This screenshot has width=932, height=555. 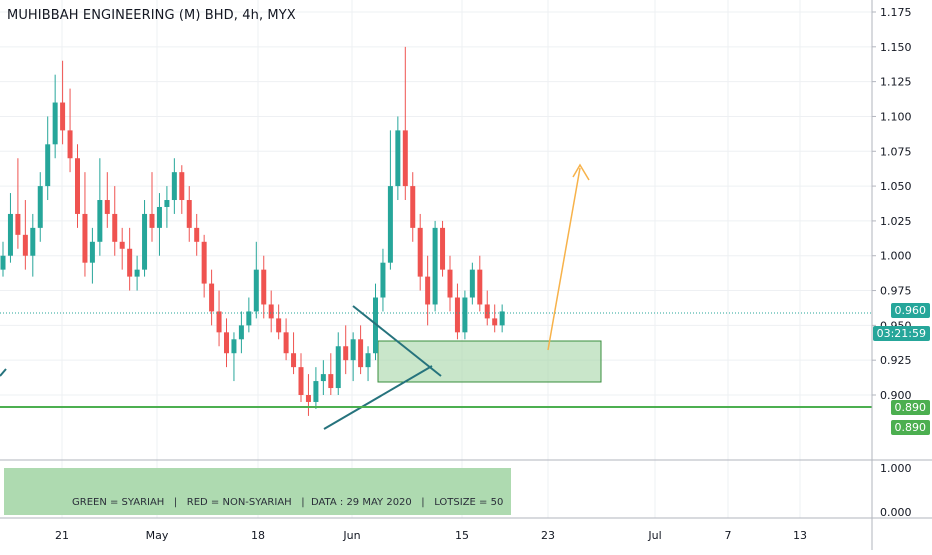 What do you see at coordinates (378, 397) in the screenshot?
I see `triangle-lower-line` at bounding box center [378, 397].